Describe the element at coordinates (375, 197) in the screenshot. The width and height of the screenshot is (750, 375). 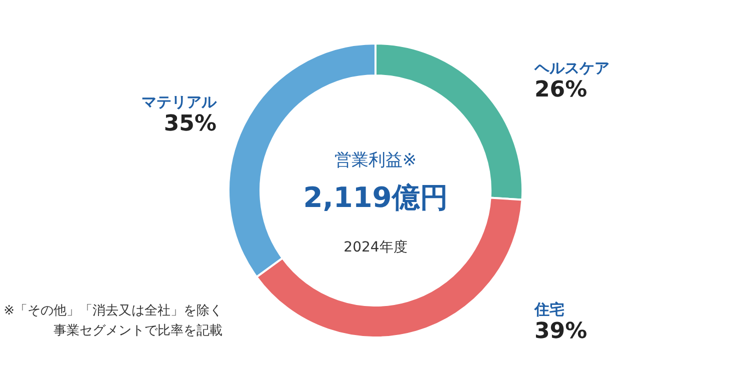
I see `text: 2,119億円` at that location.